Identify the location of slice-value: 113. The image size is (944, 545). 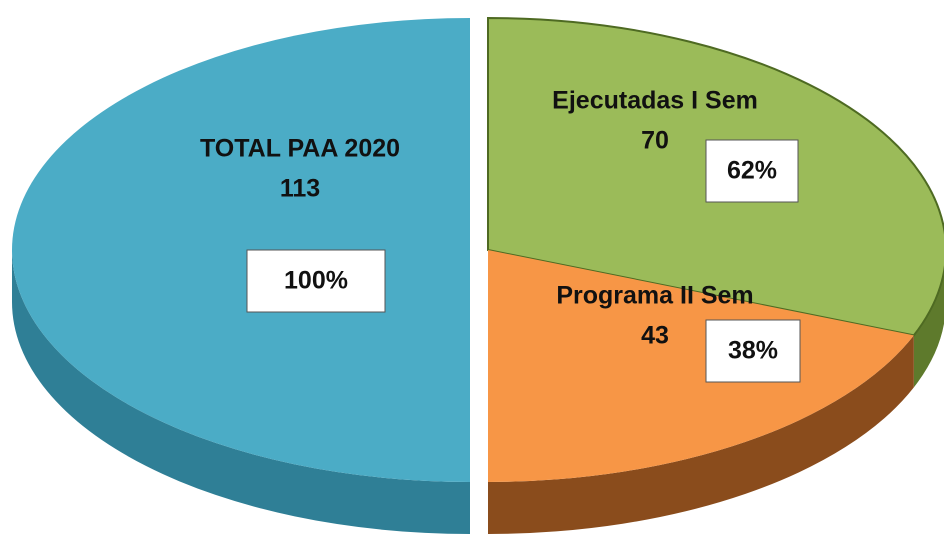
(300, 189).